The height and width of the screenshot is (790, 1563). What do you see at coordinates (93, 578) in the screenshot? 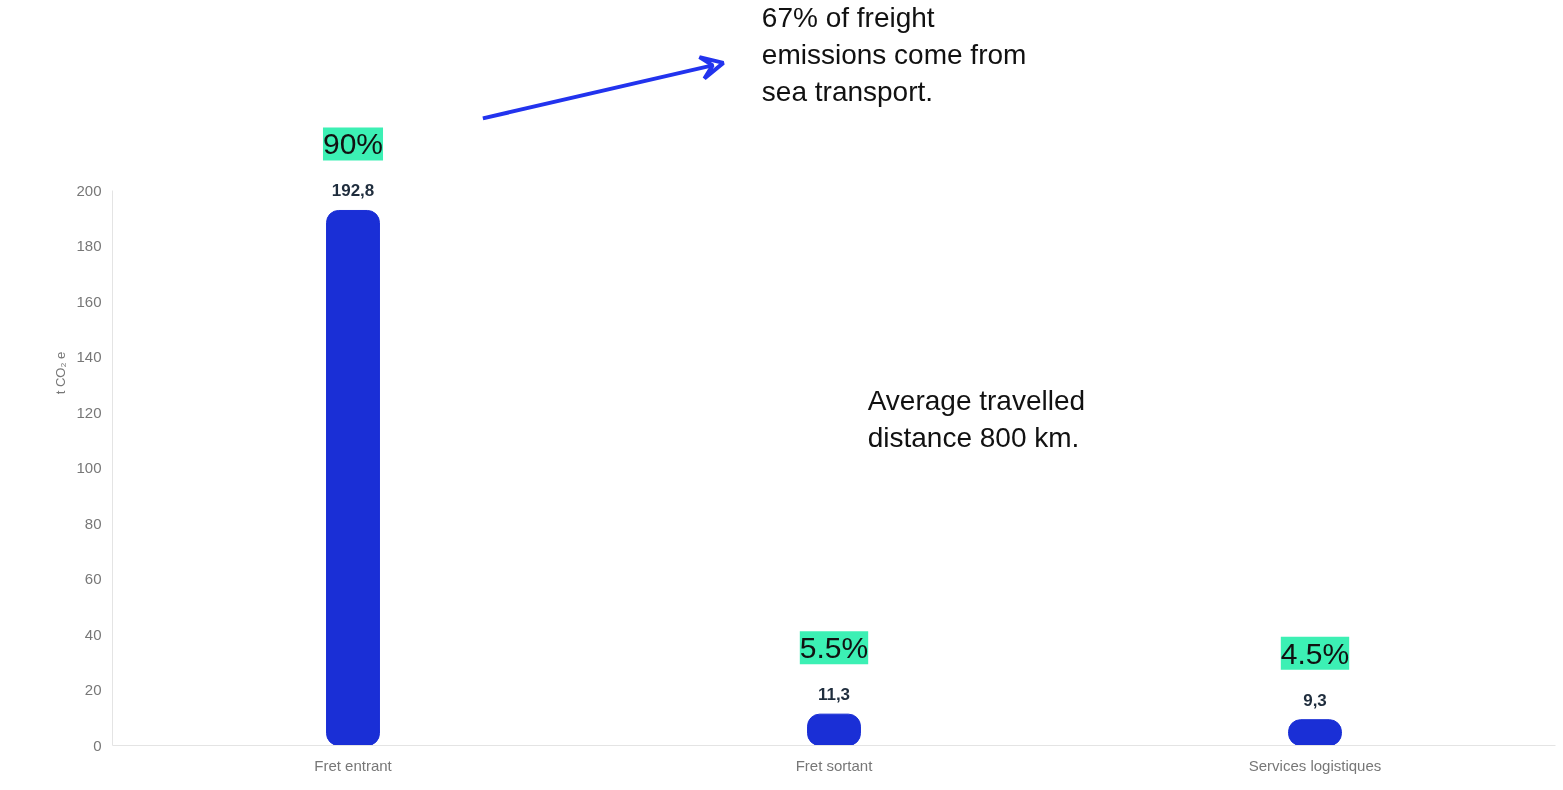
I see `y-tick-label: 60` at bounding box center [93, 578].